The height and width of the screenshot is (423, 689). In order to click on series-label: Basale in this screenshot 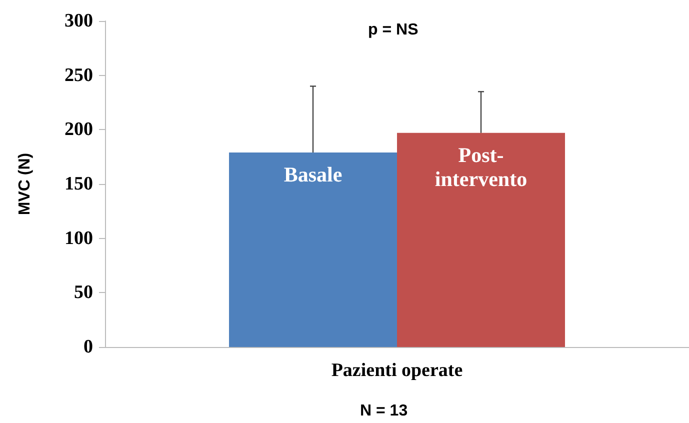, I will do `click(313, 174)`.